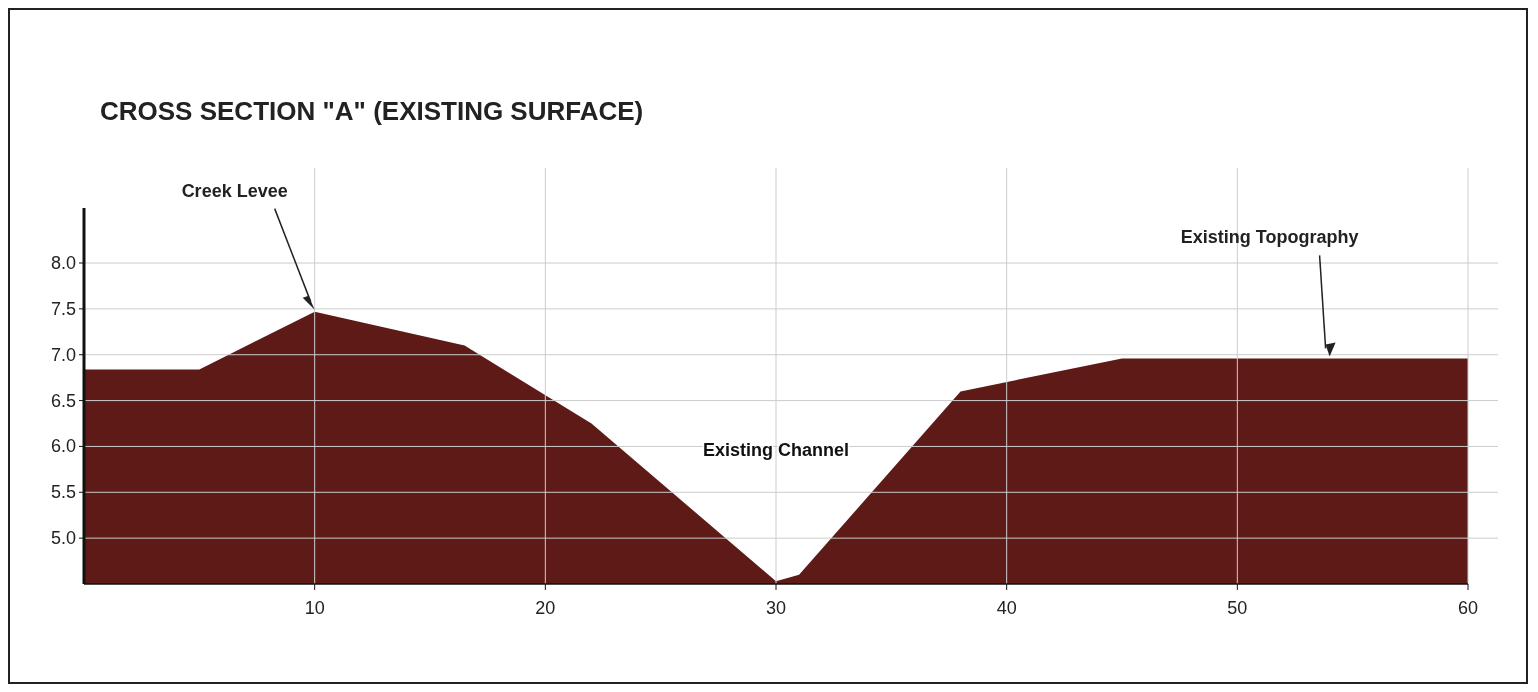 This screenshot has width=1538, height=692. I want to click on x-tick-label: 50, so click(1237, 608).